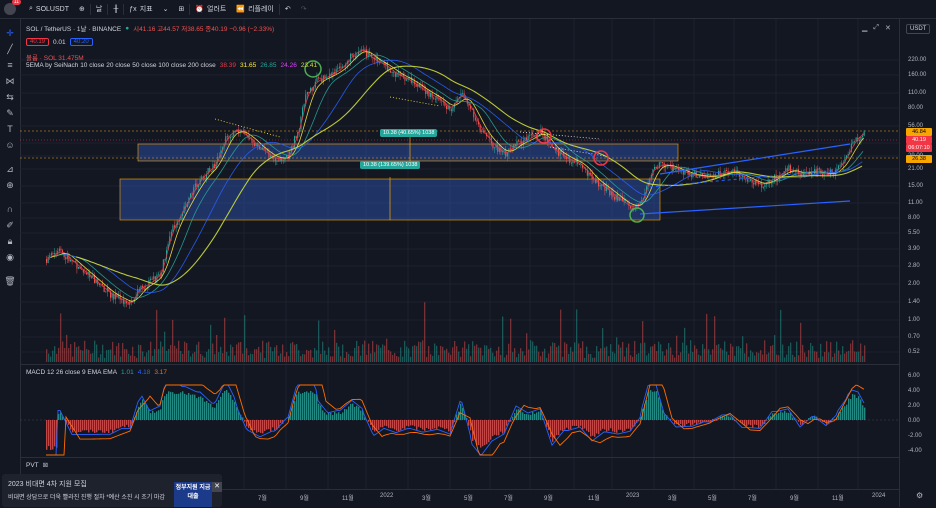 This screenshot has height=508, width=936. What do you see at coordinates (917, 75) in the screenshot?
I see `price-axis-label: 160.00` at bounding box center [917, 75].